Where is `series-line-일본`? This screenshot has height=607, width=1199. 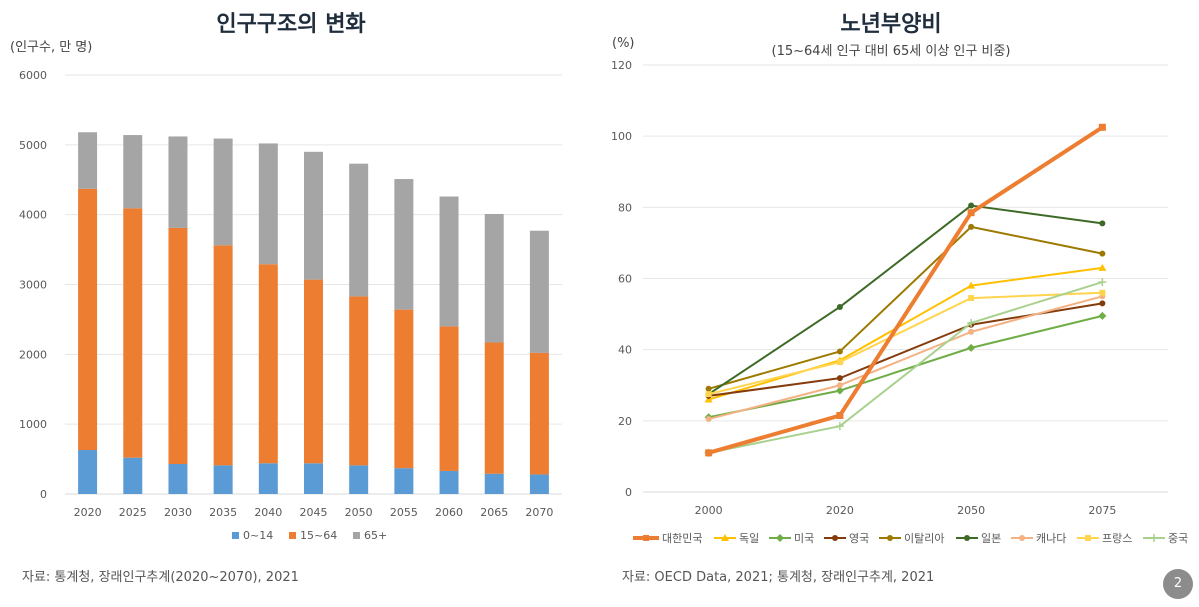
series-line-일본 is located at coordinates (905, 299).